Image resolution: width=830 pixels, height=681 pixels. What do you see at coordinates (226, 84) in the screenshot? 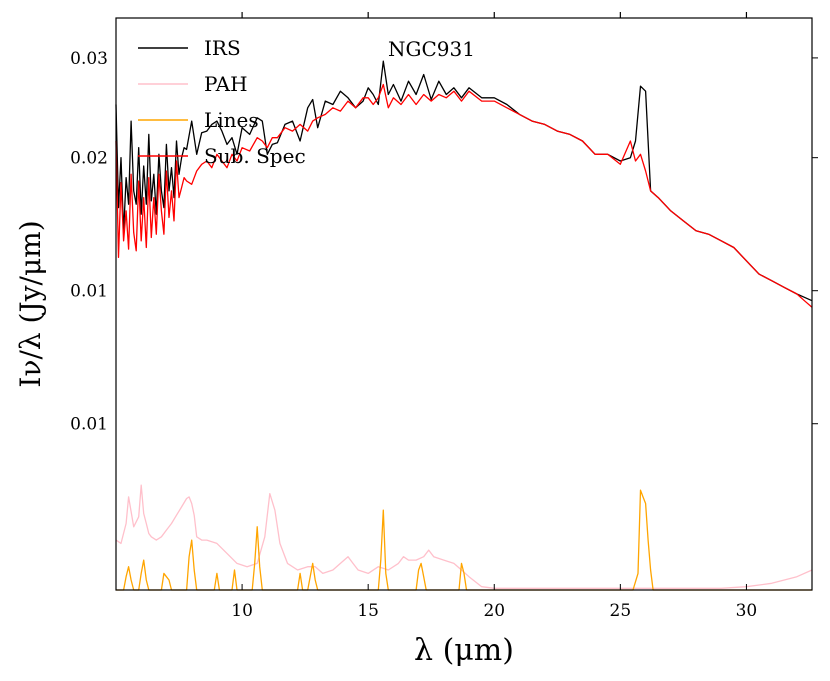
I see `legend-label: PAH` at bounding box center [226, 84].